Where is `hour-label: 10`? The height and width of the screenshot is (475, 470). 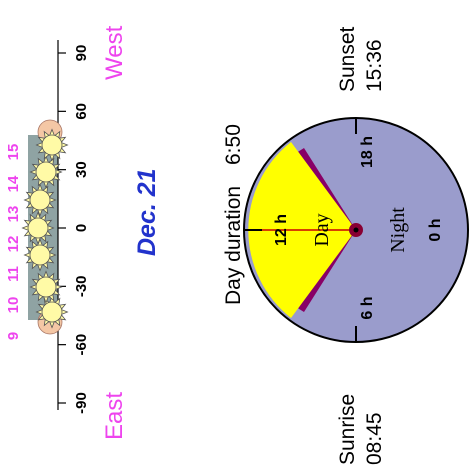
hour-label: 10 is located at coordinates (13, 305).